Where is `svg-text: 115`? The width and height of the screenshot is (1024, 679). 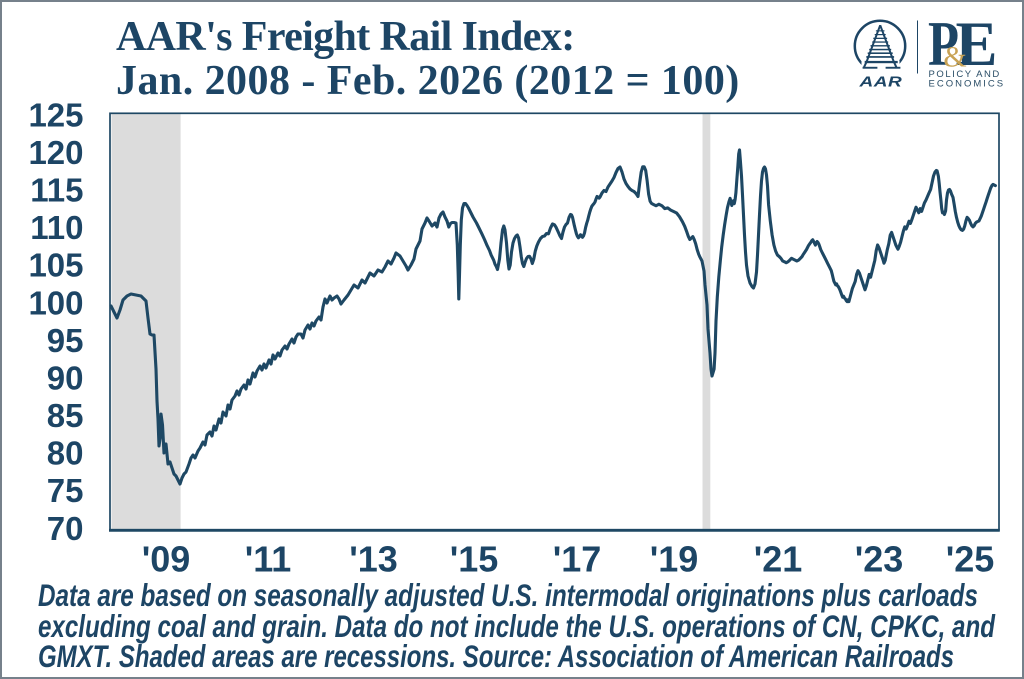 svg-text: 115 is located at coordinates (56, 189).